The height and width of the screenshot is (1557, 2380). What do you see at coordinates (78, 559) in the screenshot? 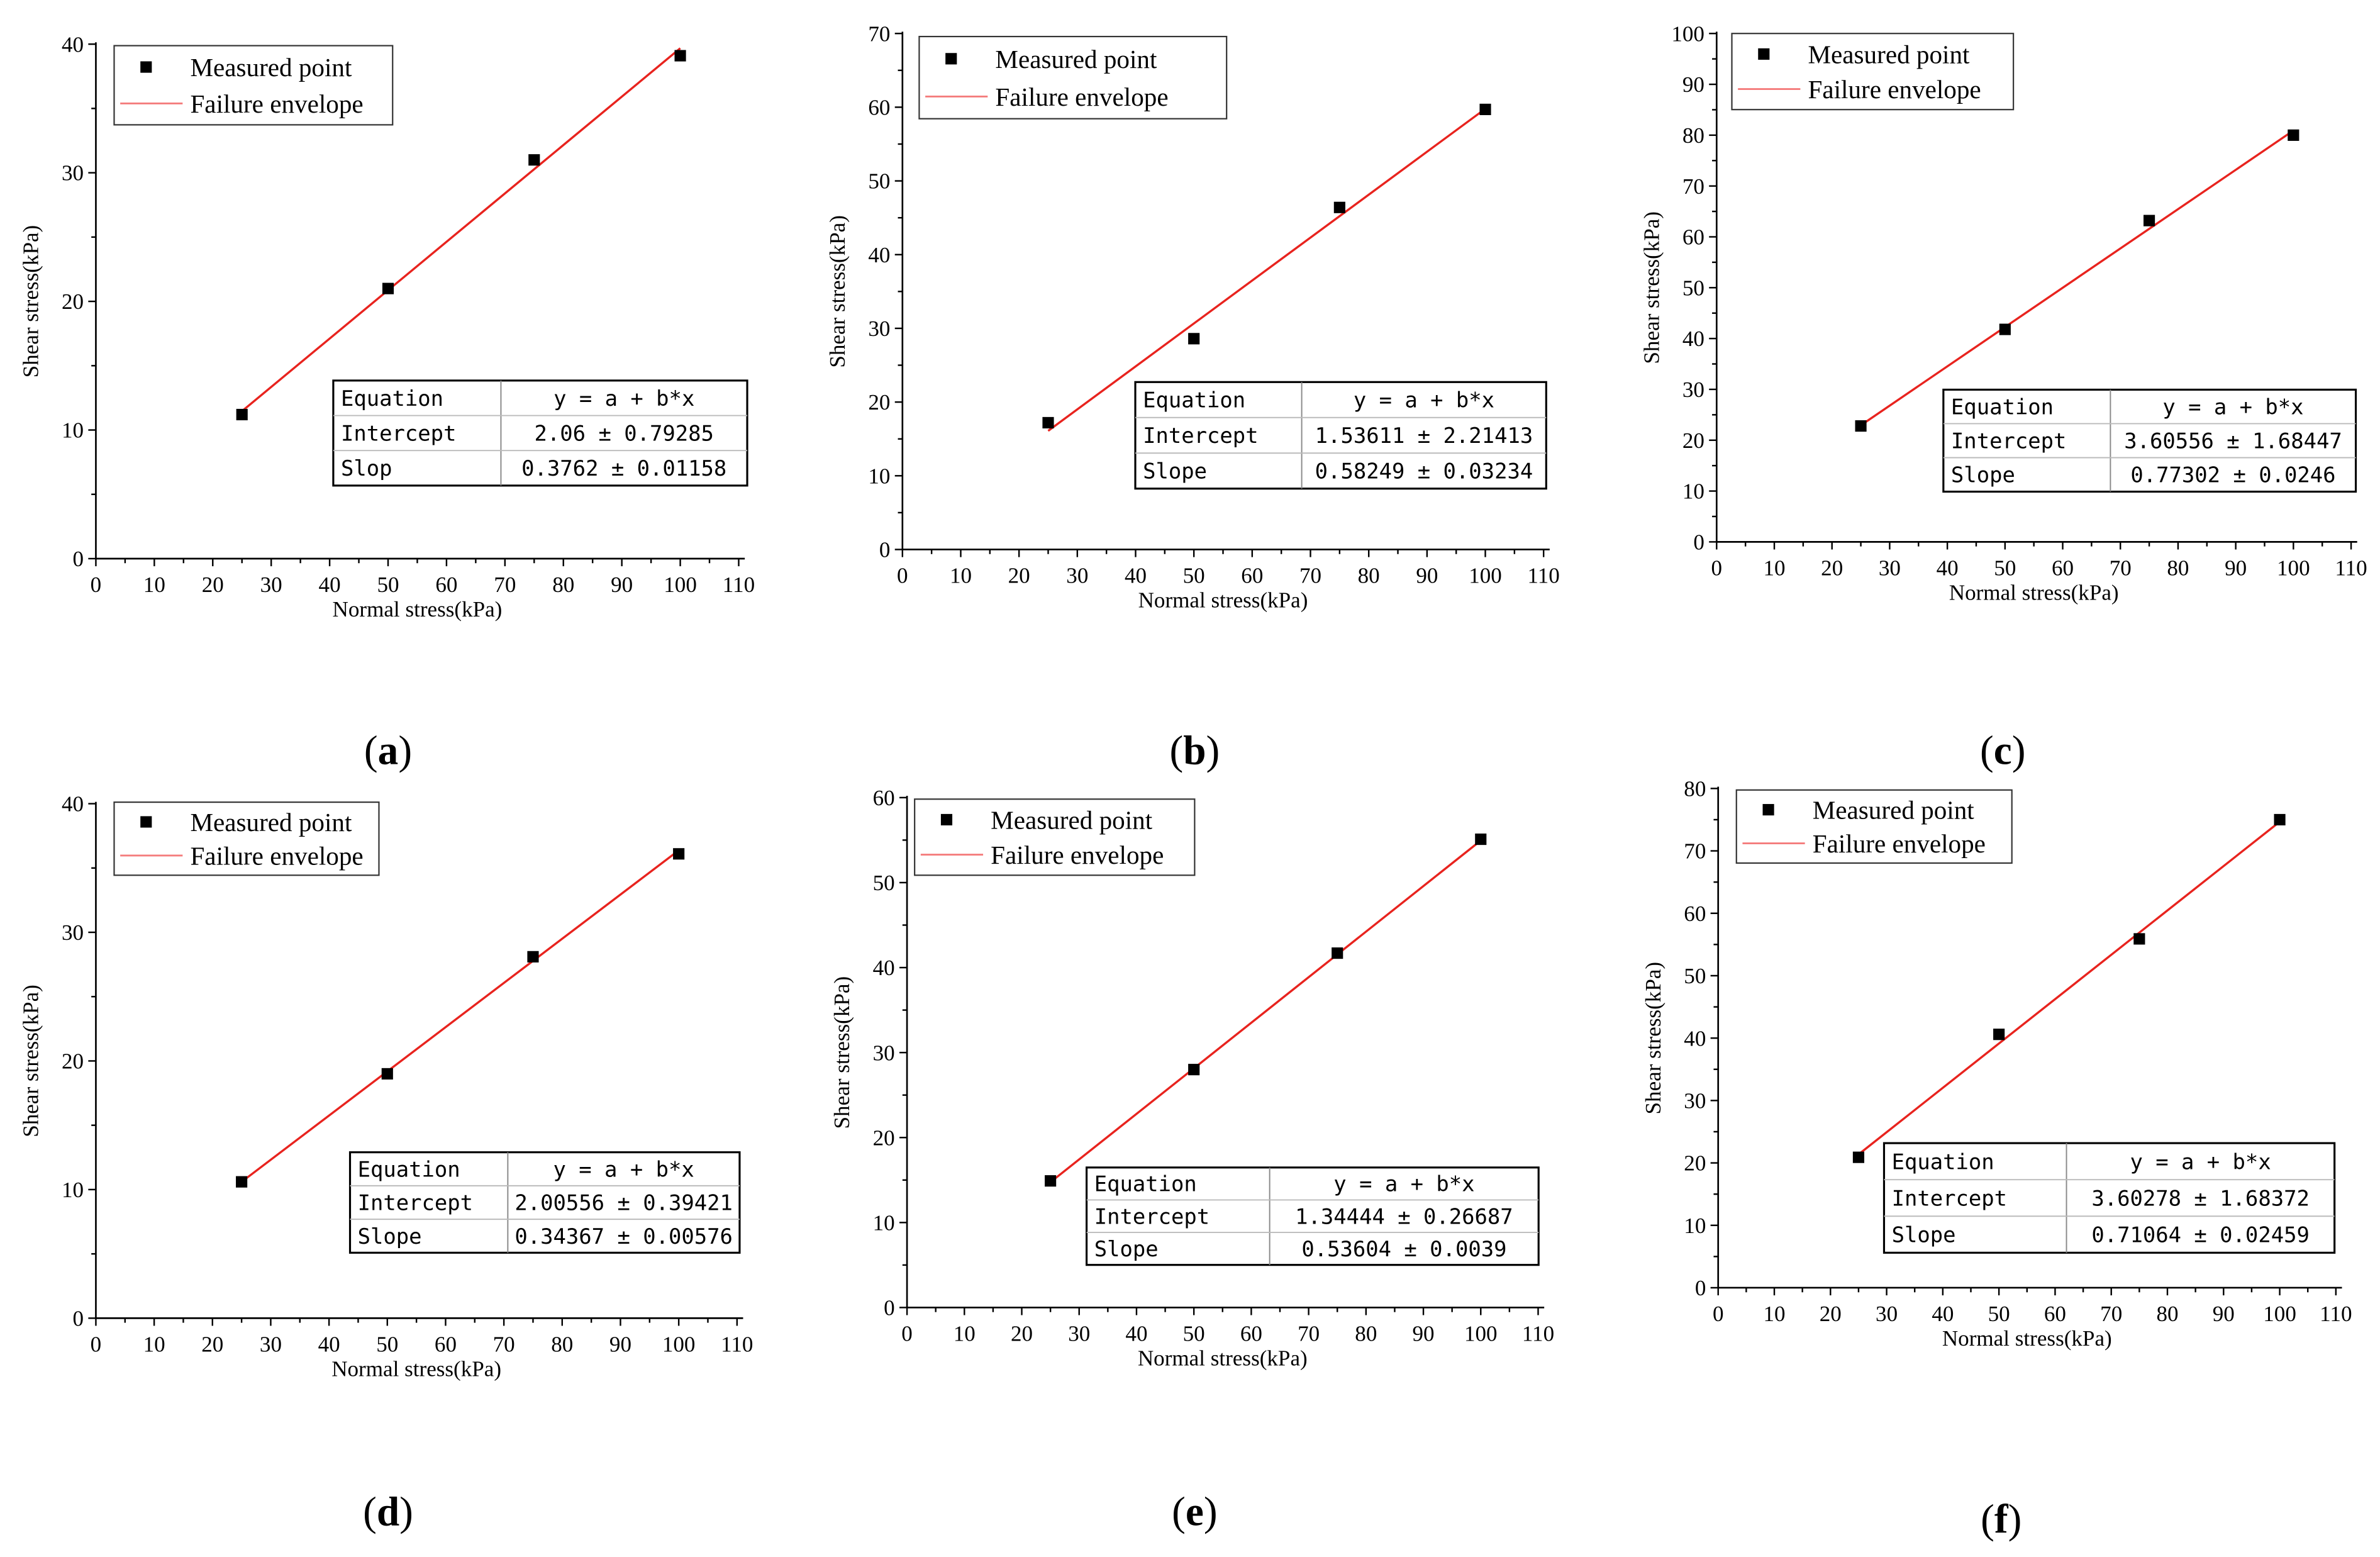
I see `y-tick-label: 0` at bounding box center [78, 559].